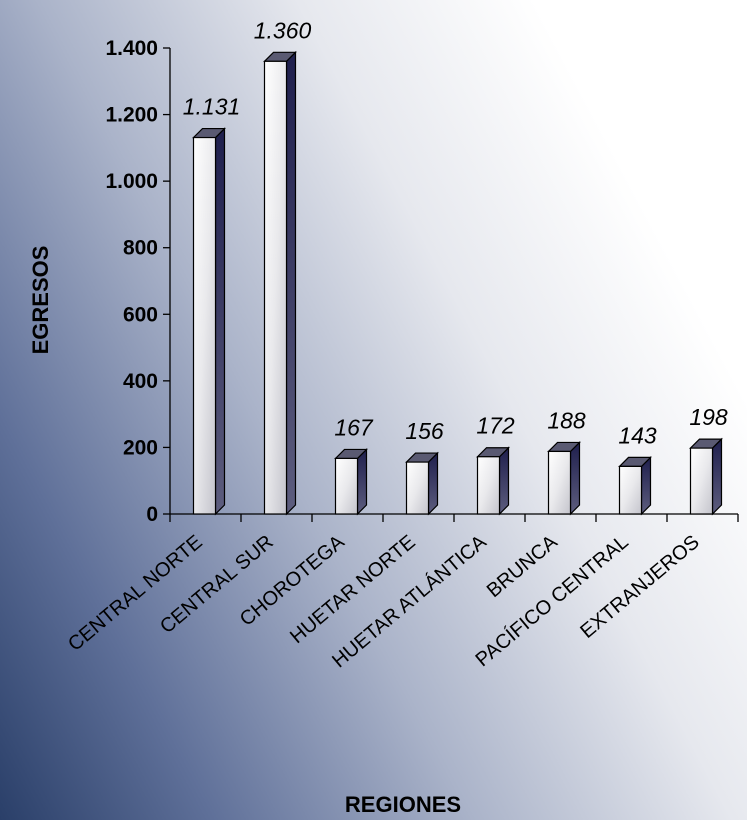 Image resolution: width=747 pixels, height=820 pixels. Describe the element at coordinates (283, 30) in the screenshot. I see `data-label: 1.360` at that location.